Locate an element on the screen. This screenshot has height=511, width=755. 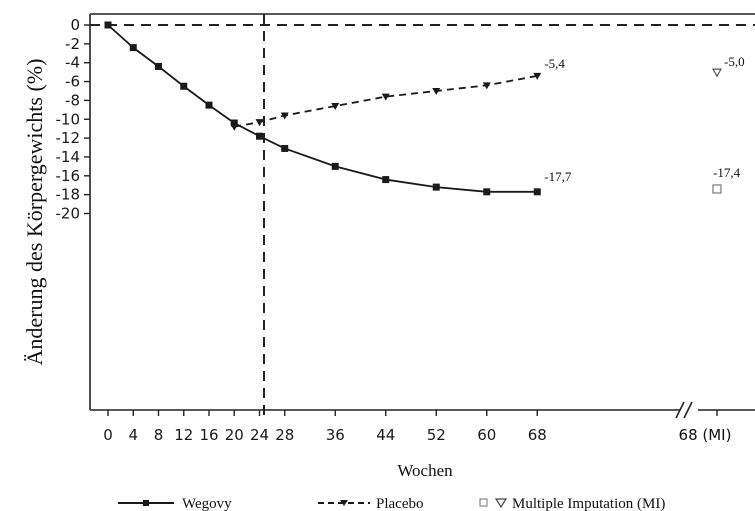
axis-break-mark-right is located at coordinates (688, 410).